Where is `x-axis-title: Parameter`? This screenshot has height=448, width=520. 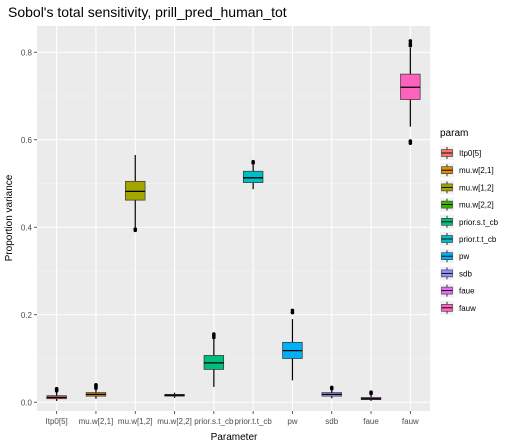
x-axis-title: Parameter is located at coordinates (234, 437).